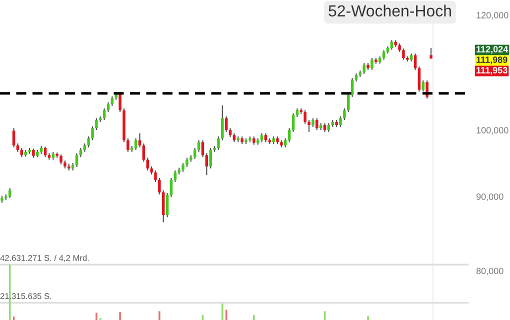 The image size is (510, 320). Describe the element at coordinates (492, 16) in the screenshot. I see `y-tick-label: 120,000` at that location.